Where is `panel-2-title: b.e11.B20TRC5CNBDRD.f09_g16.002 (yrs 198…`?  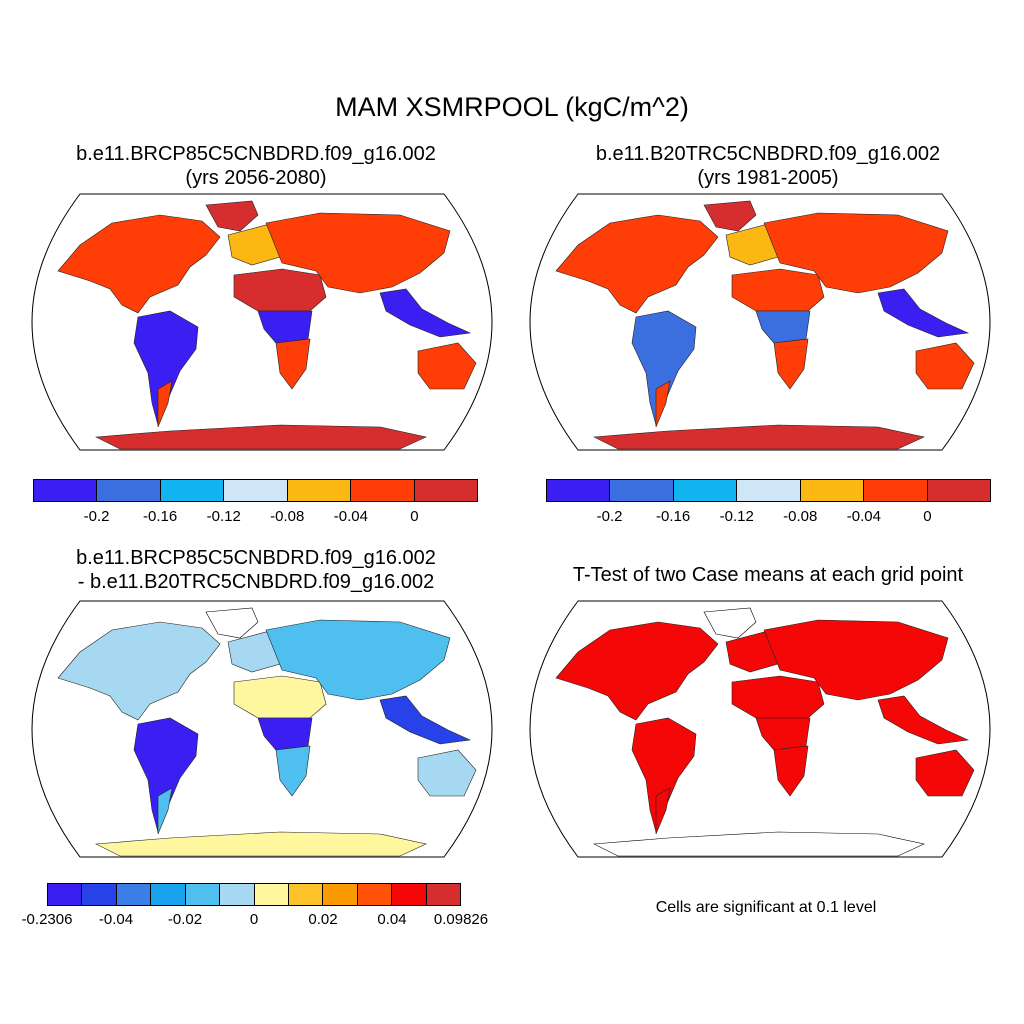
panel-2-title: b.e11.B20TRC5CNBDRD.f09_g16.002 (yrs 198… is located at coordinates (768, 166).